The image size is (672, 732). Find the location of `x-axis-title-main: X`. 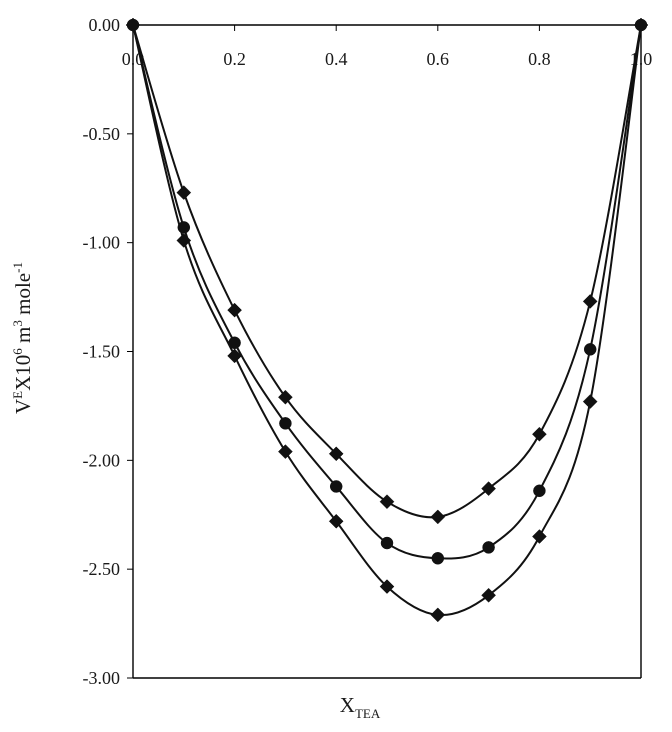

x-axis-title-main: X is located at coordinates (347, 705).